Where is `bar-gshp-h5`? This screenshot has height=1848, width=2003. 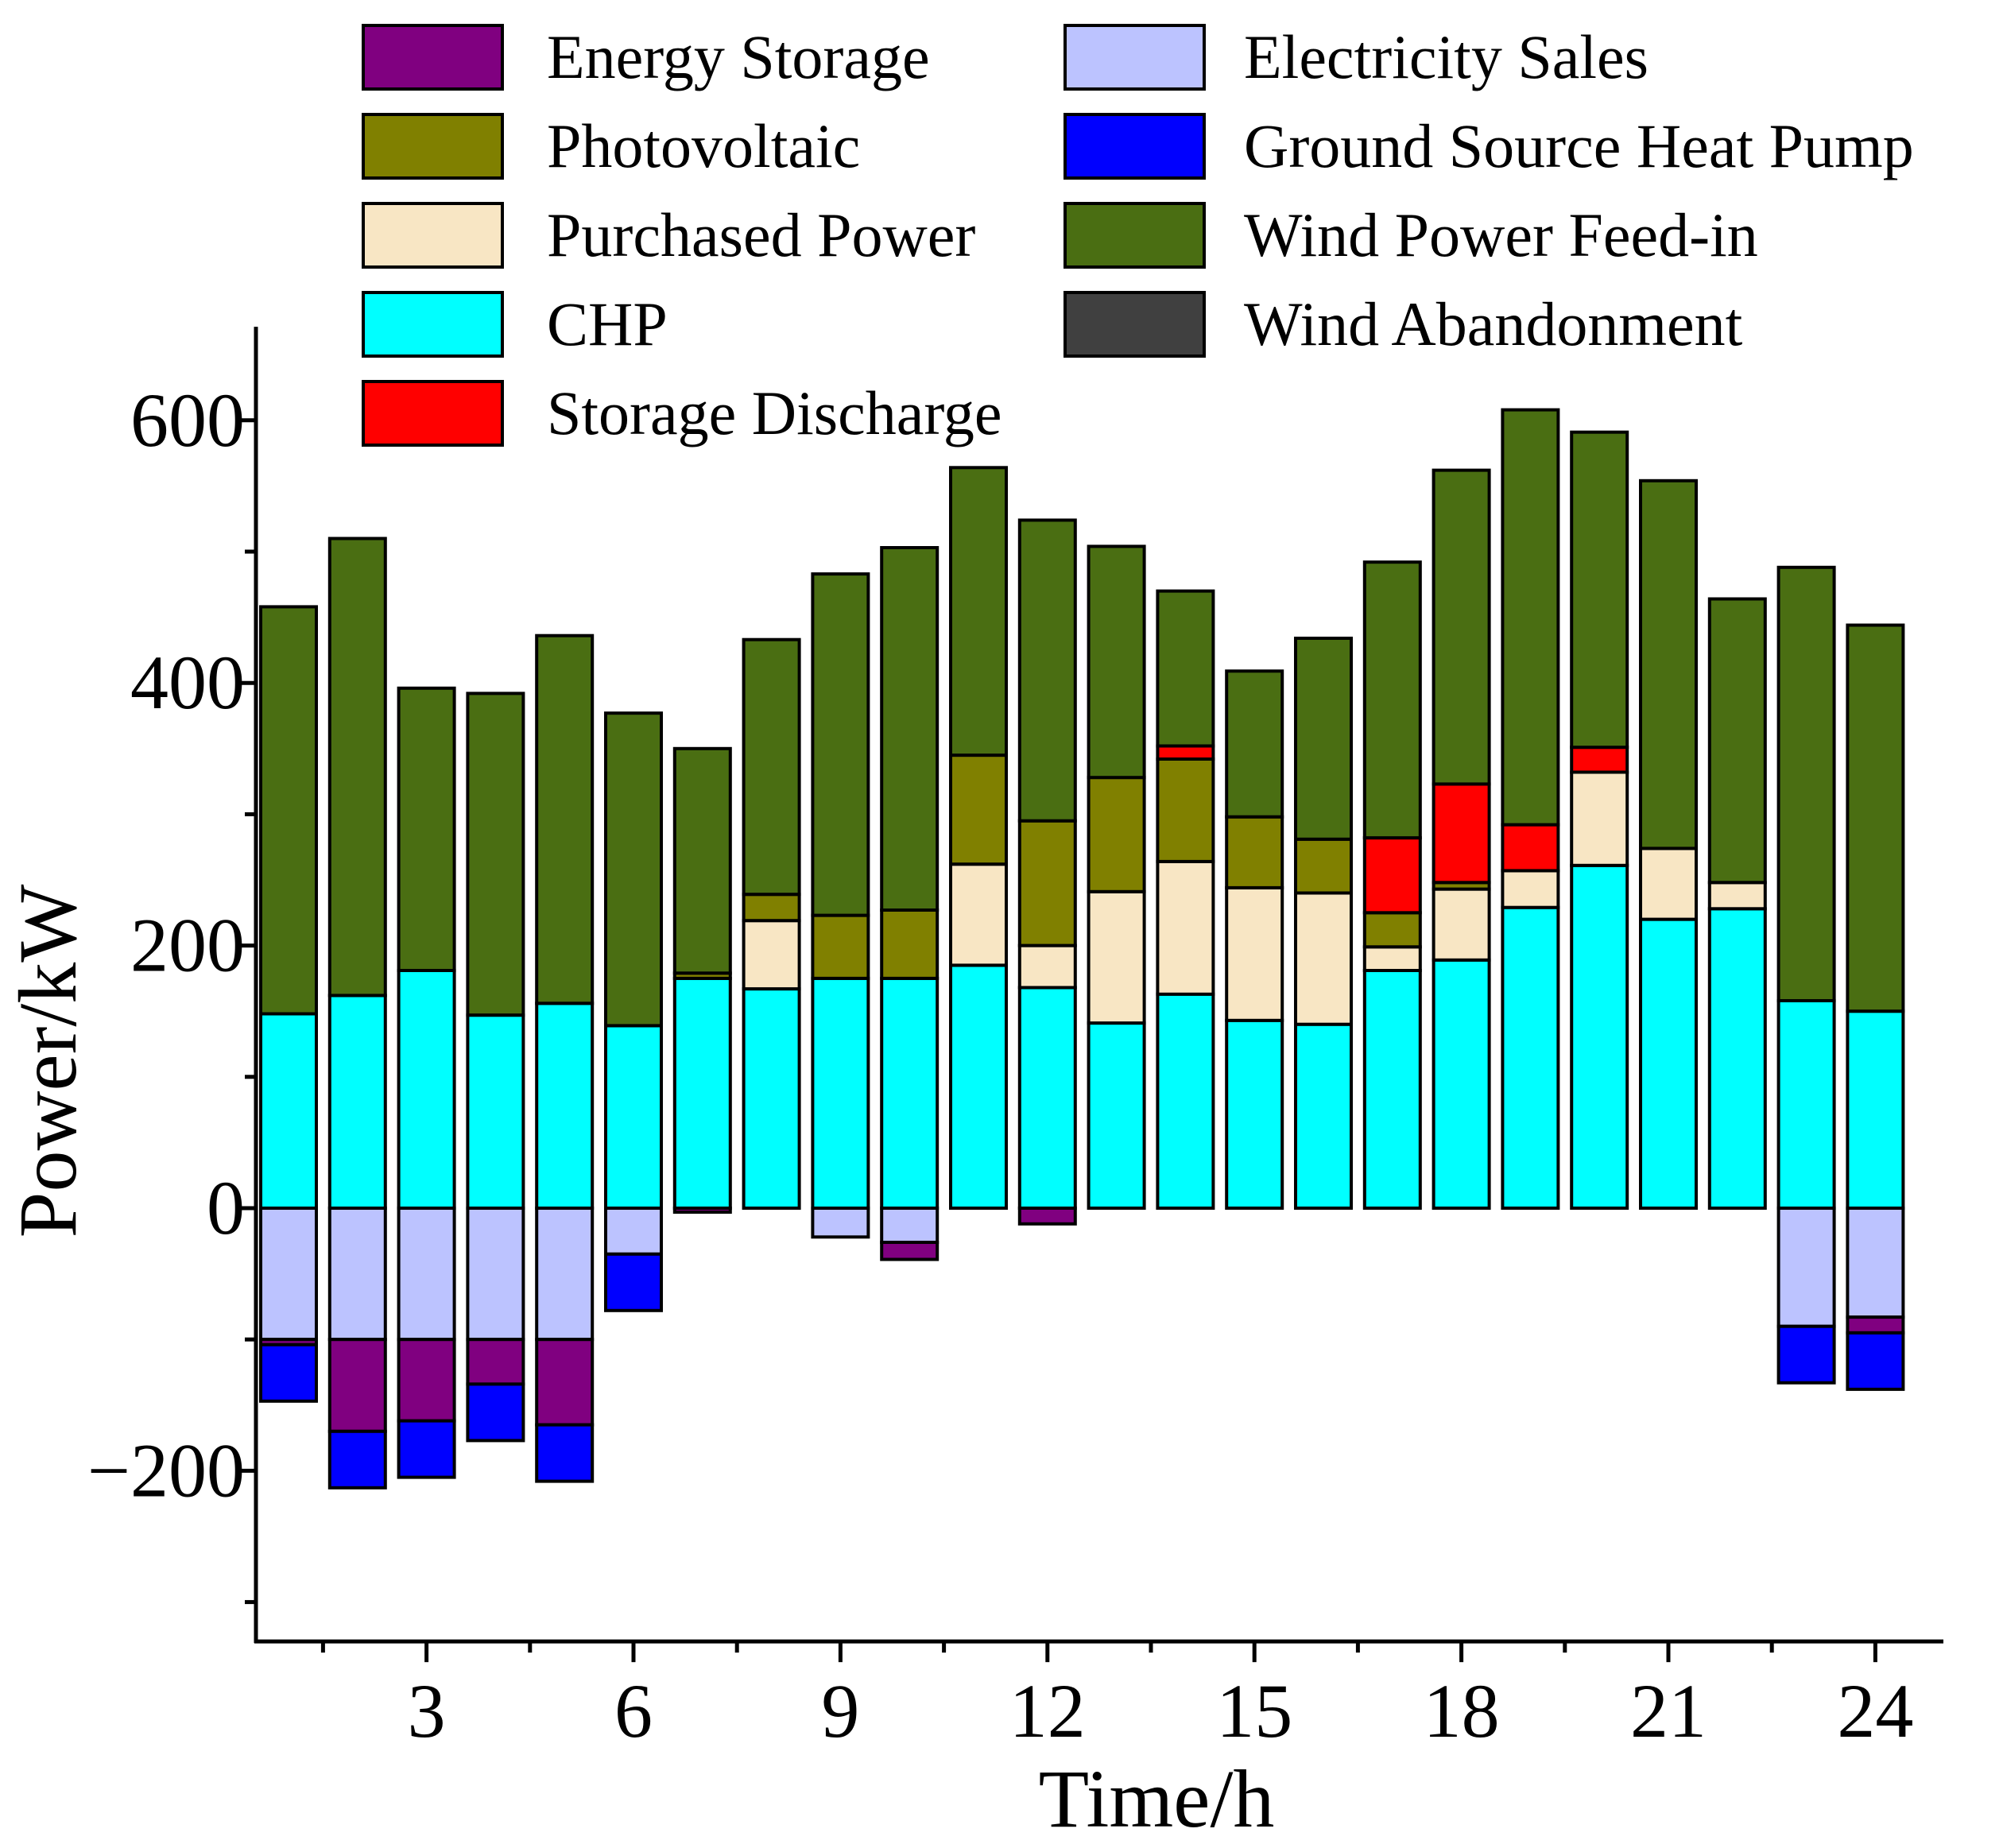 bar-gshp-h5 is located at coordinates (565, 1453).